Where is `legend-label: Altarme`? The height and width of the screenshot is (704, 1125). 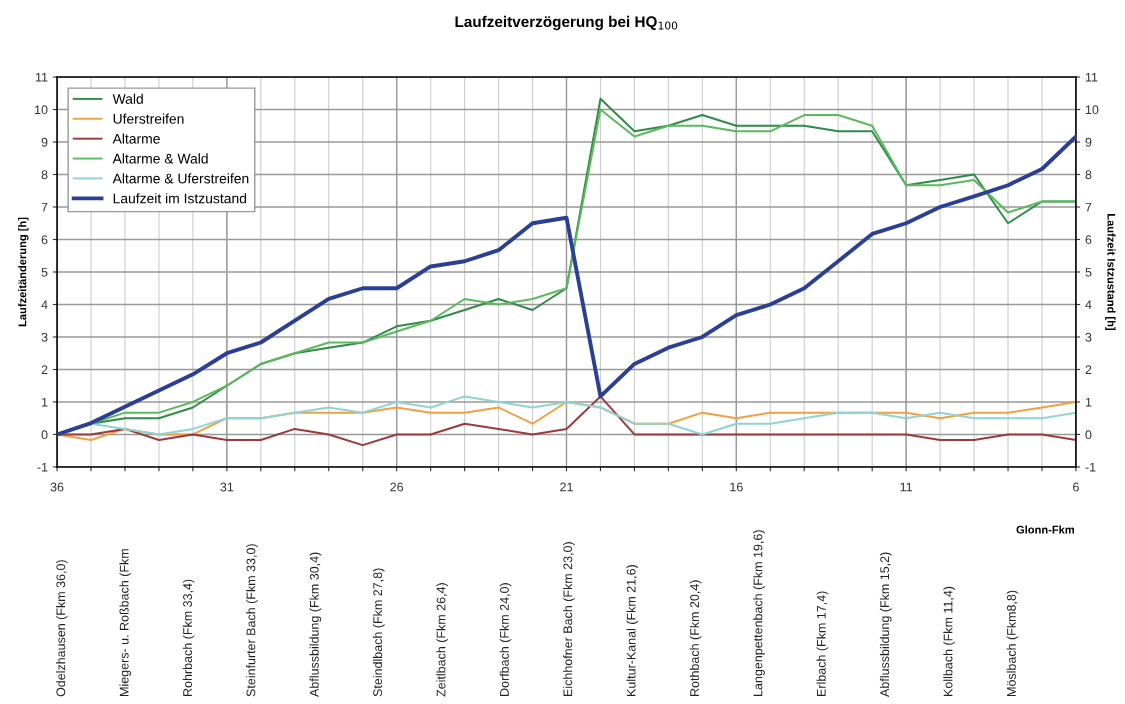
legend-label: Altarme is located at coordinates (136, 138).